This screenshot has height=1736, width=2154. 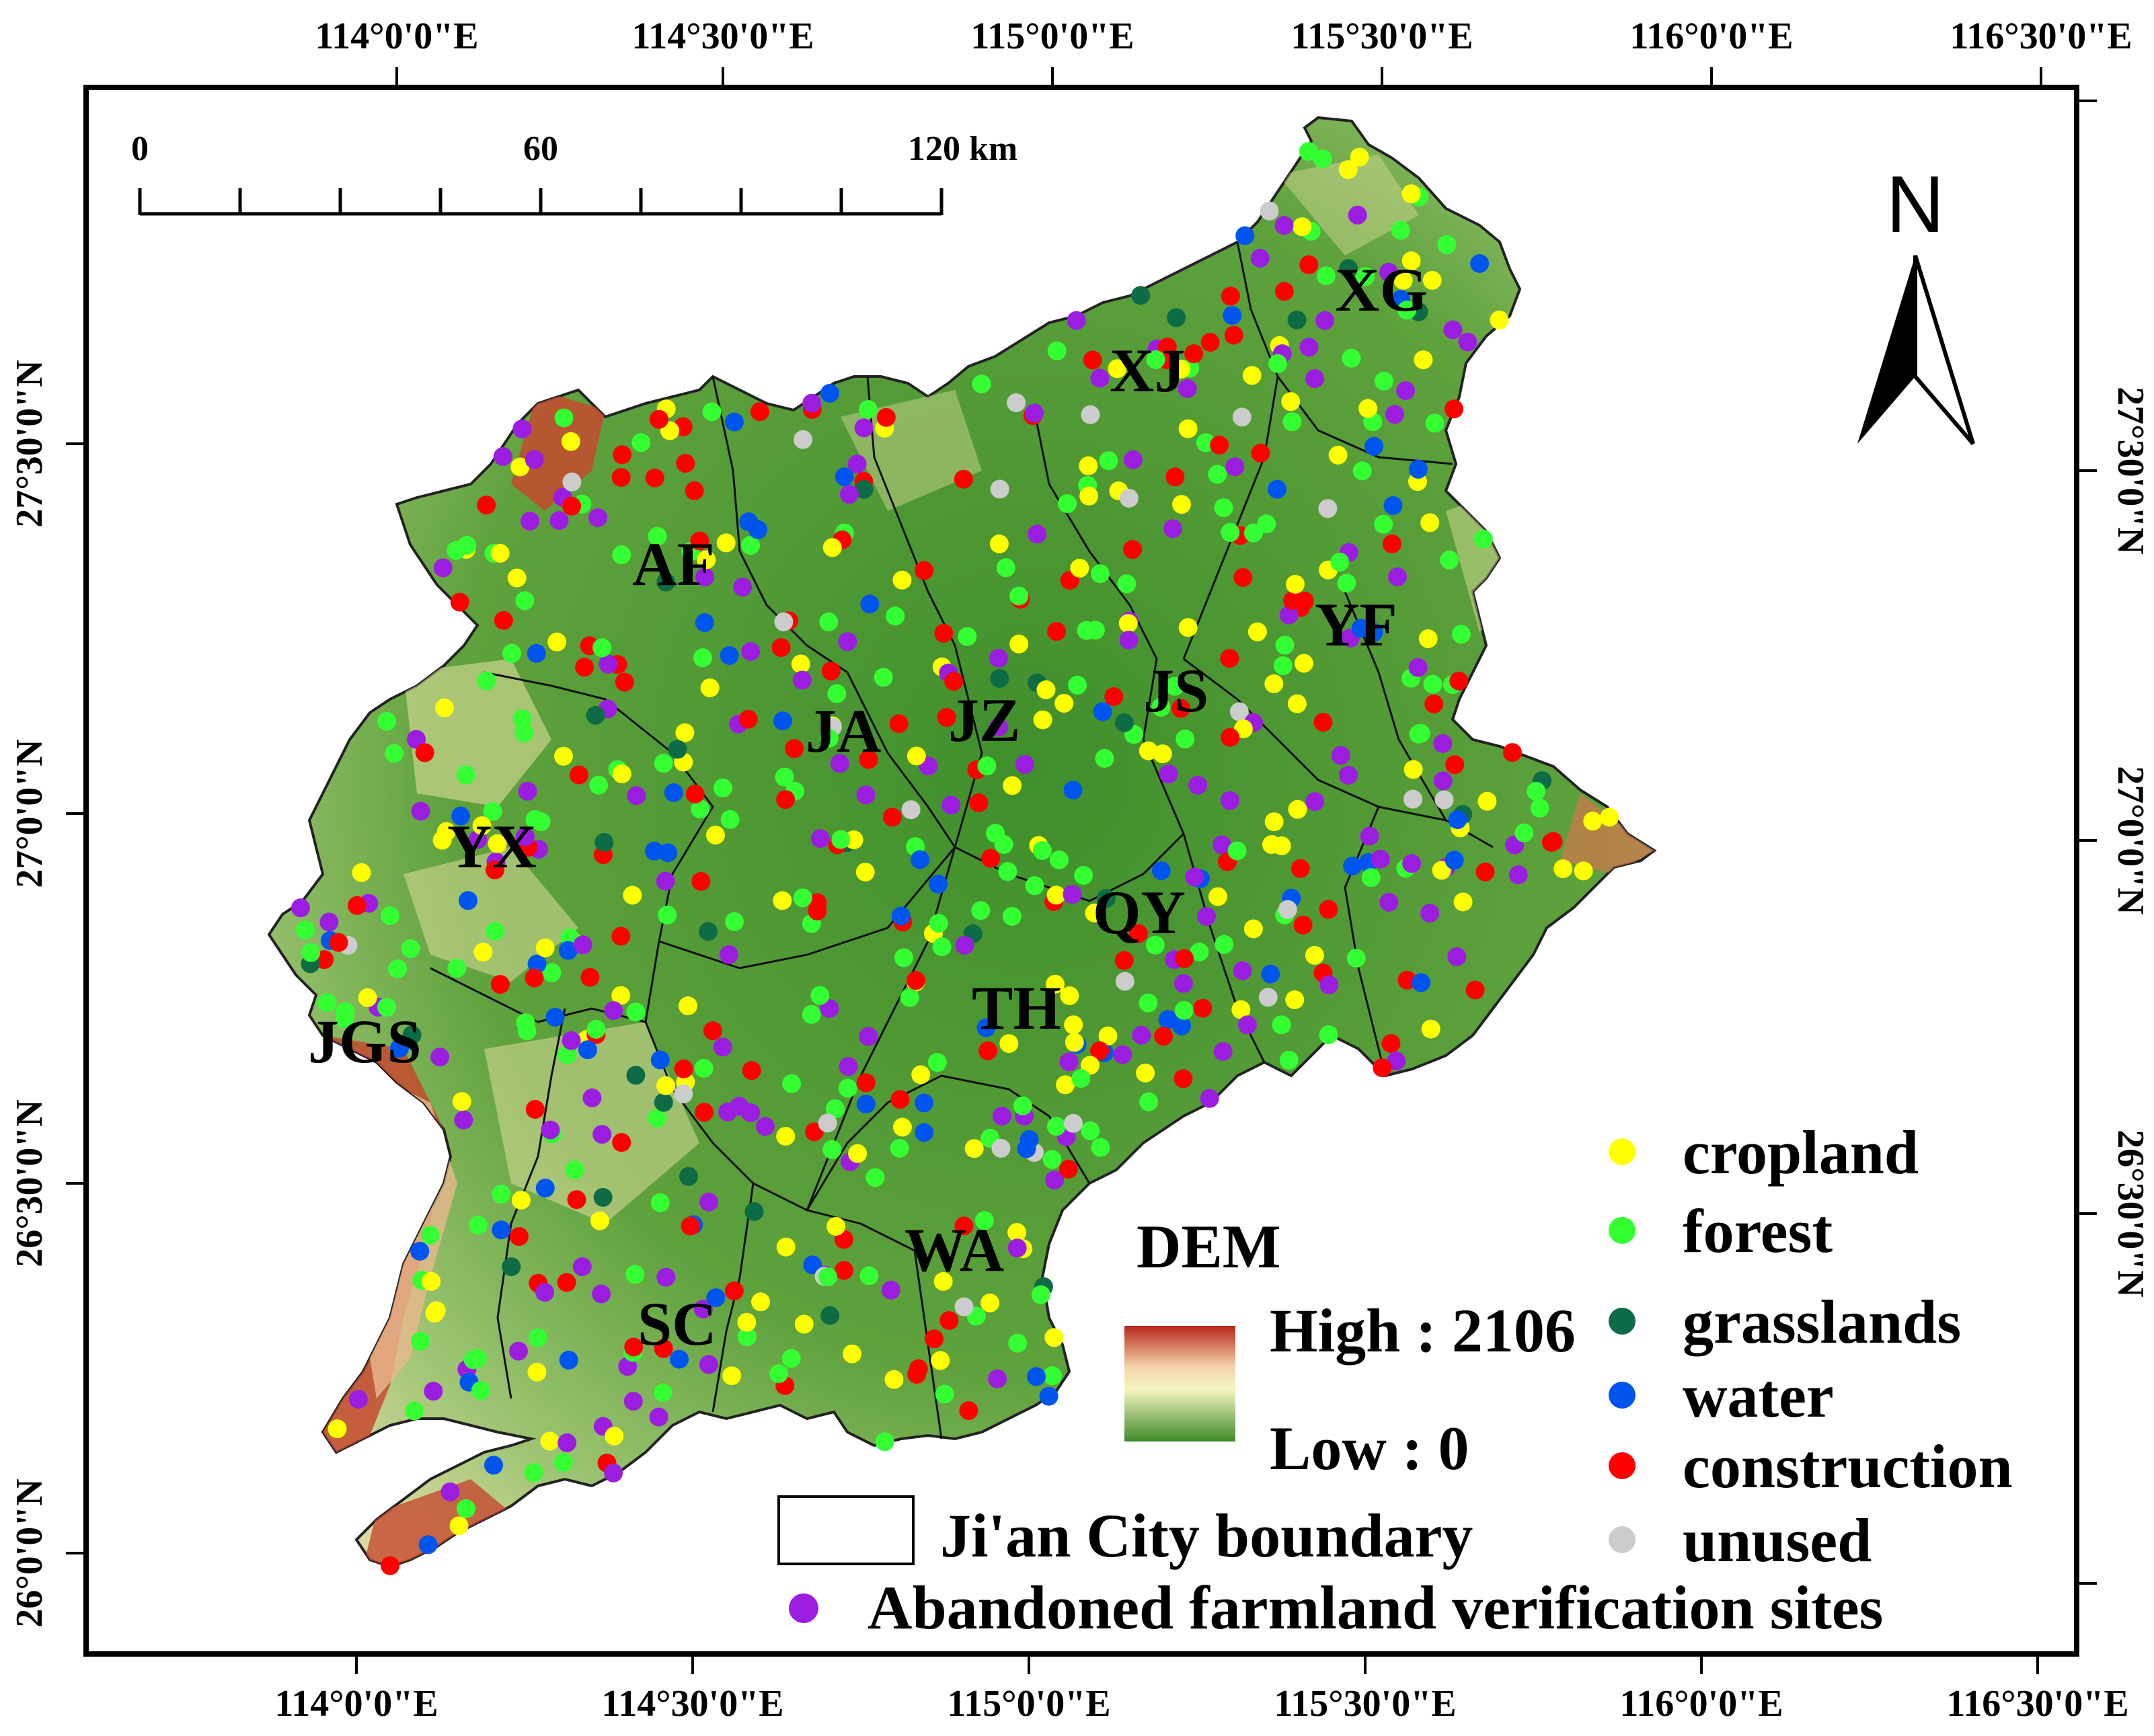 I want to click on scale-label-max: 120 km, so click(x=962, y=149).